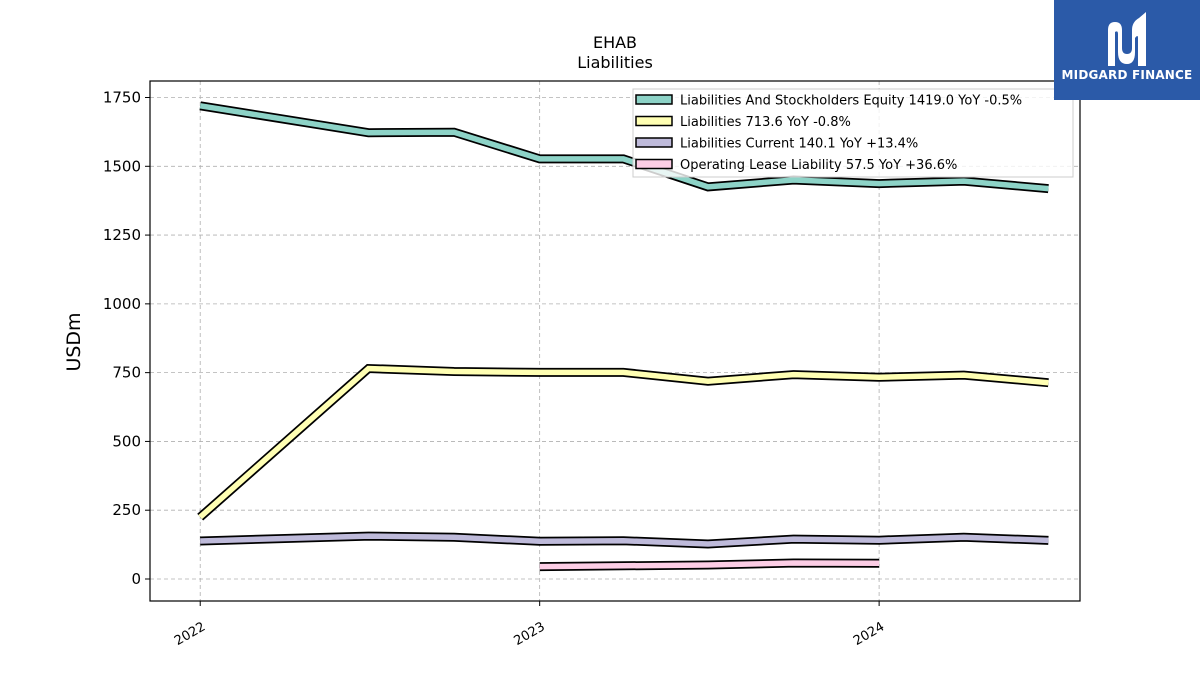  Describe the element at coordinates (122, 304) in the screenshot. I see `y-tick-label: 1000` at that location.